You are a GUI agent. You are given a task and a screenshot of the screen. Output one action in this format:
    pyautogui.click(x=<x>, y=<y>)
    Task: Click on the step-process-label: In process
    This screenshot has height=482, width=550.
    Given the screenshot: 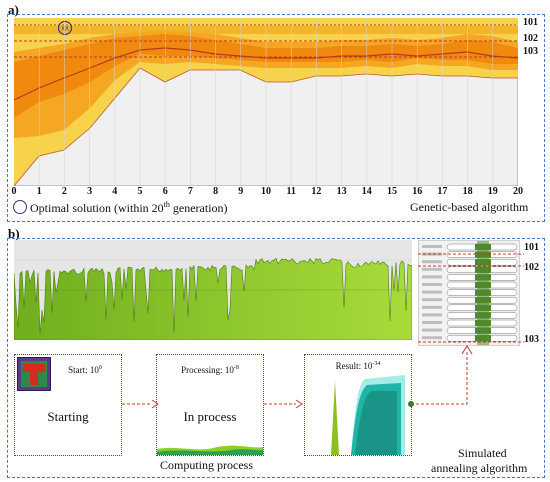 What is the action you would take?
    pyautogui.click(x=210, y=416)
    